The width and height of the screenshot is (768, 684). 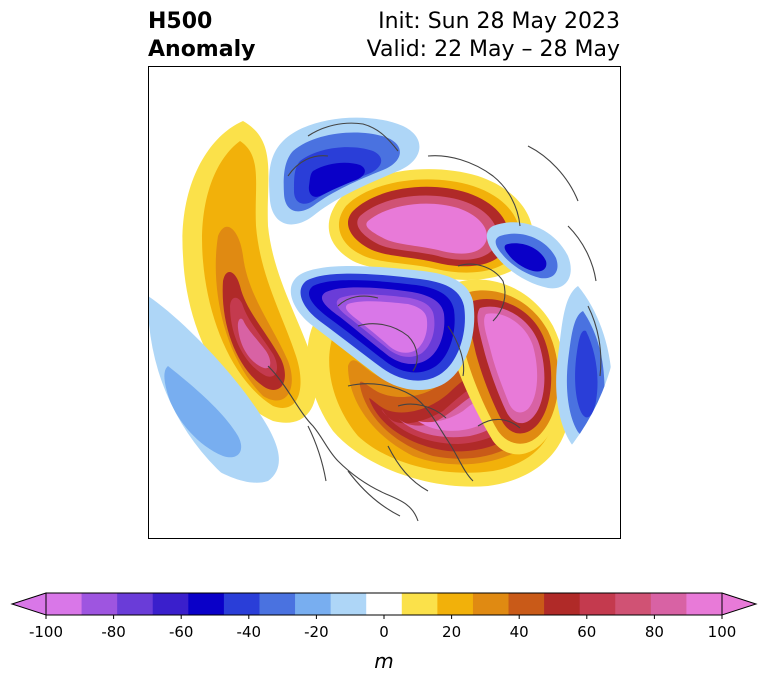 I want to click on colorbar-ticks: -100 -80 -60 -40 -20 0 20 40 60 80 100, so click(x=382, y=628).